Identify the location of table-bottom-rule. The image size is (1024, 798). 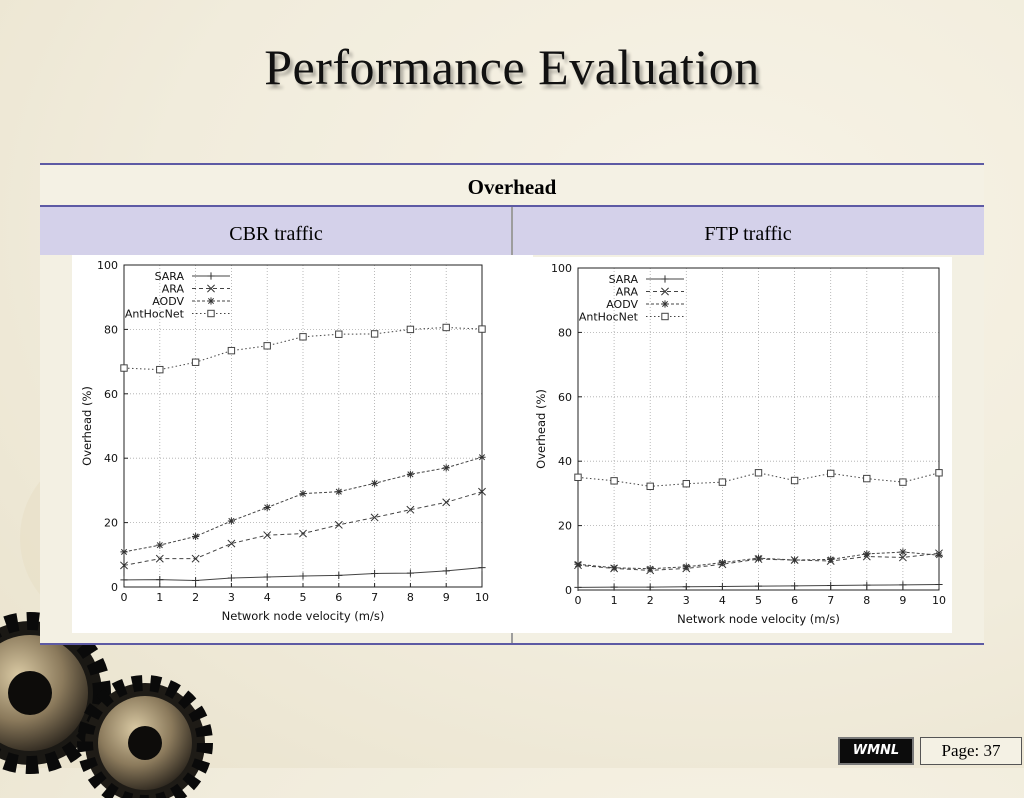
(512, 644).